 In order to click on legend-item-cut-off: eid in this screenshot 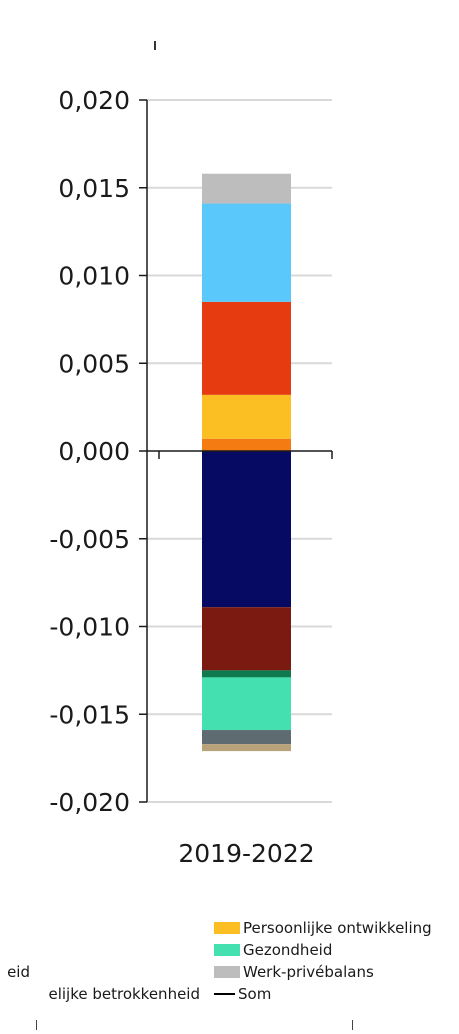, I will do `click(15, 972)`.